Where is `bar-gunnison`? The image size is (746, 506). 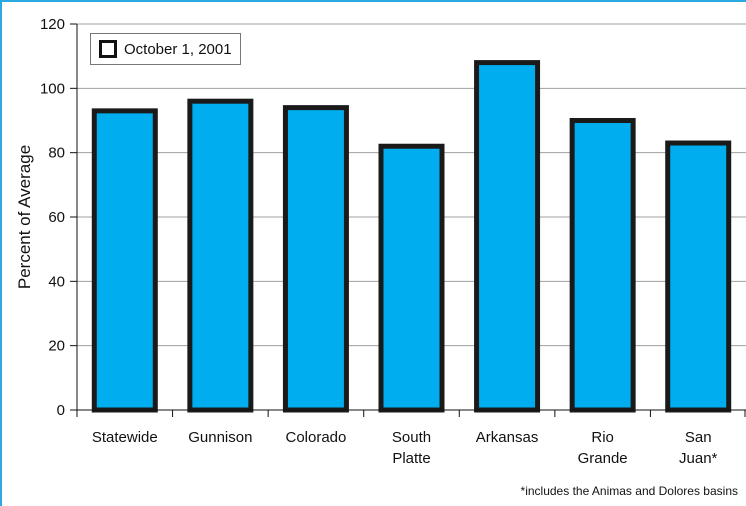
bar-gunnison is located at coordinates (220, 255).